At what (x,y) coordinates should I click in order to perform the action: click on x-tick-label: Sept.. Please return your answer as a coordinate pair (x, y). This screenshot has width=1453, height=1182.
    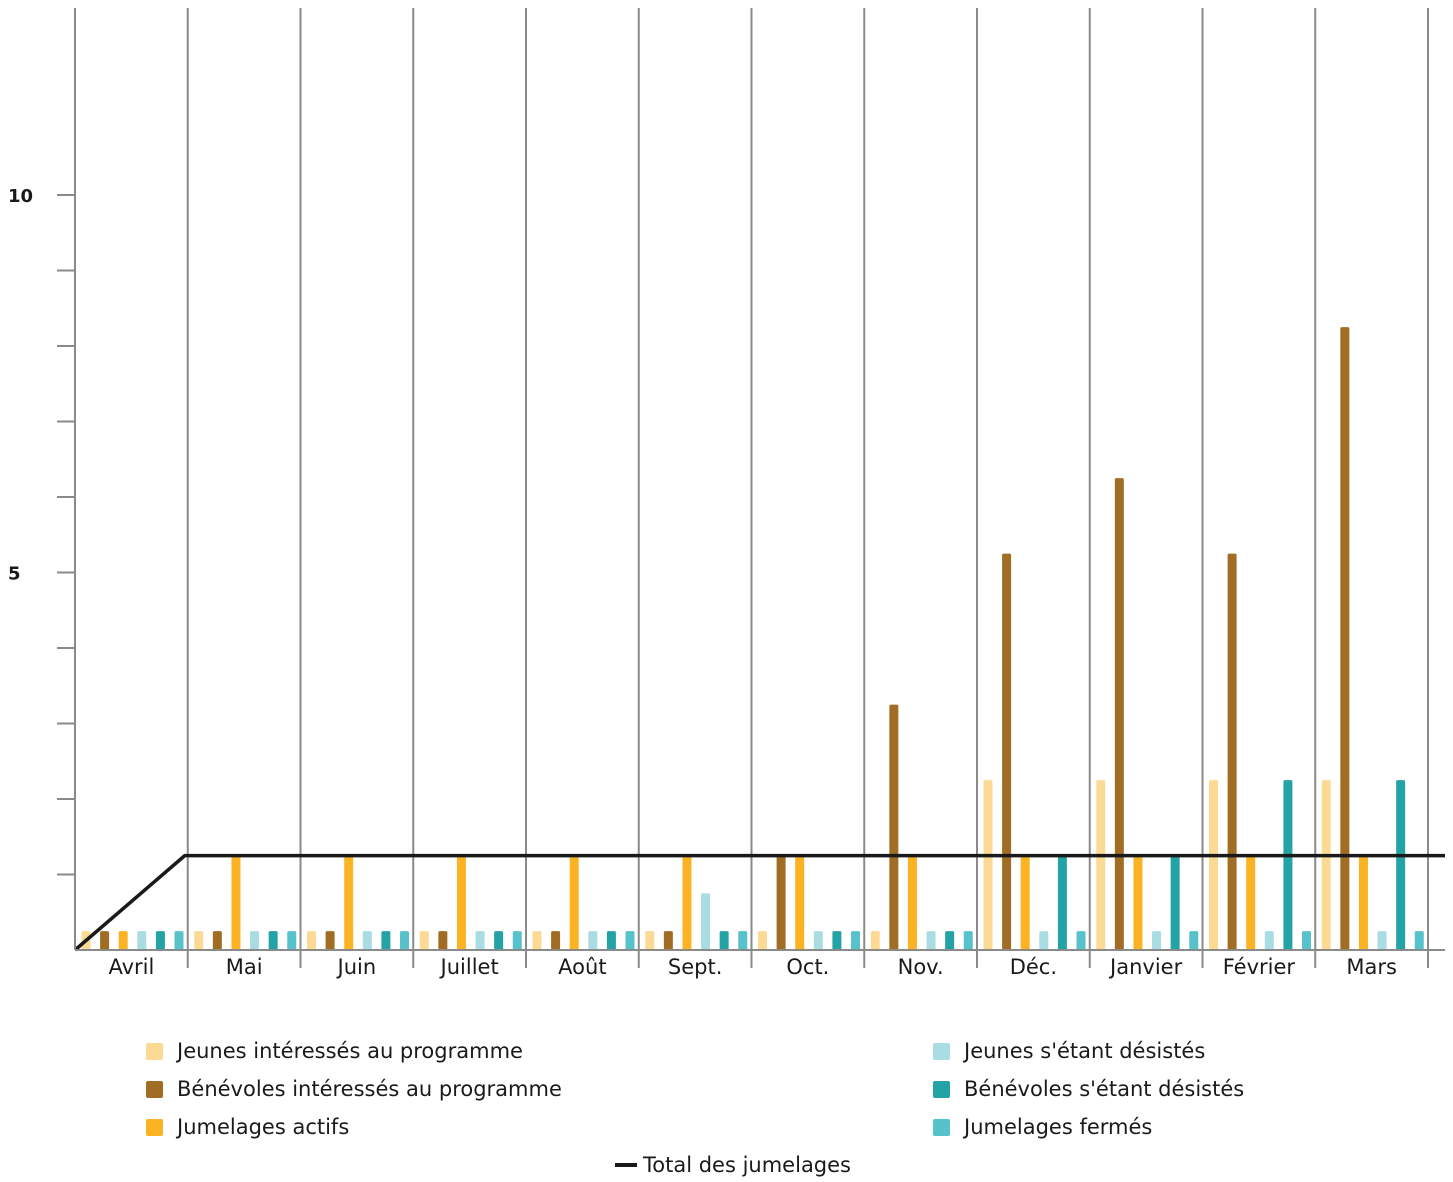
    Looking at the image, I should click on (695, 967).